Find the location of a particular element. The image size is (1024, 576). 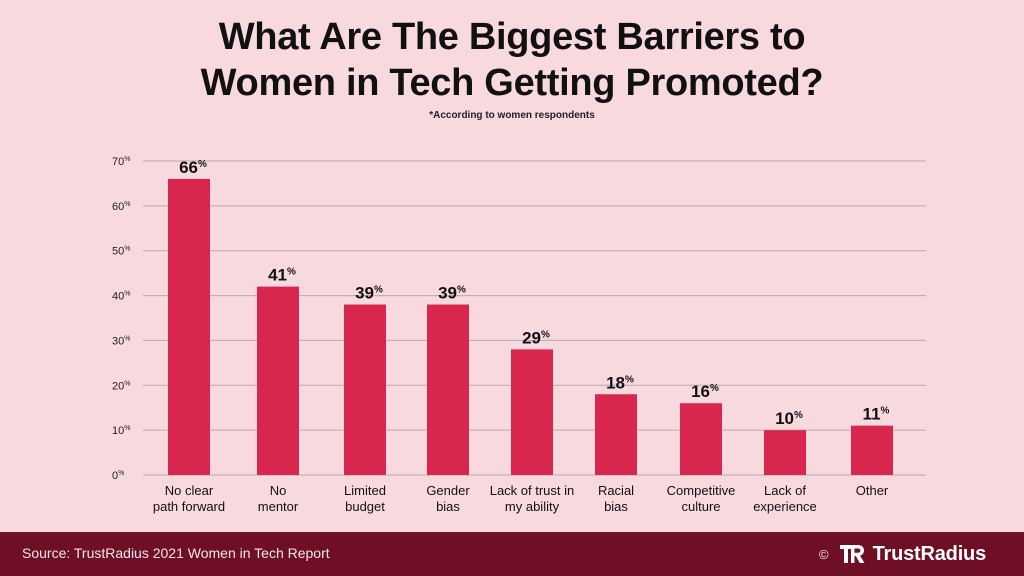

chart-title-line-1: What Are The Biggest Barriers to is located at coordinates (512, 37).